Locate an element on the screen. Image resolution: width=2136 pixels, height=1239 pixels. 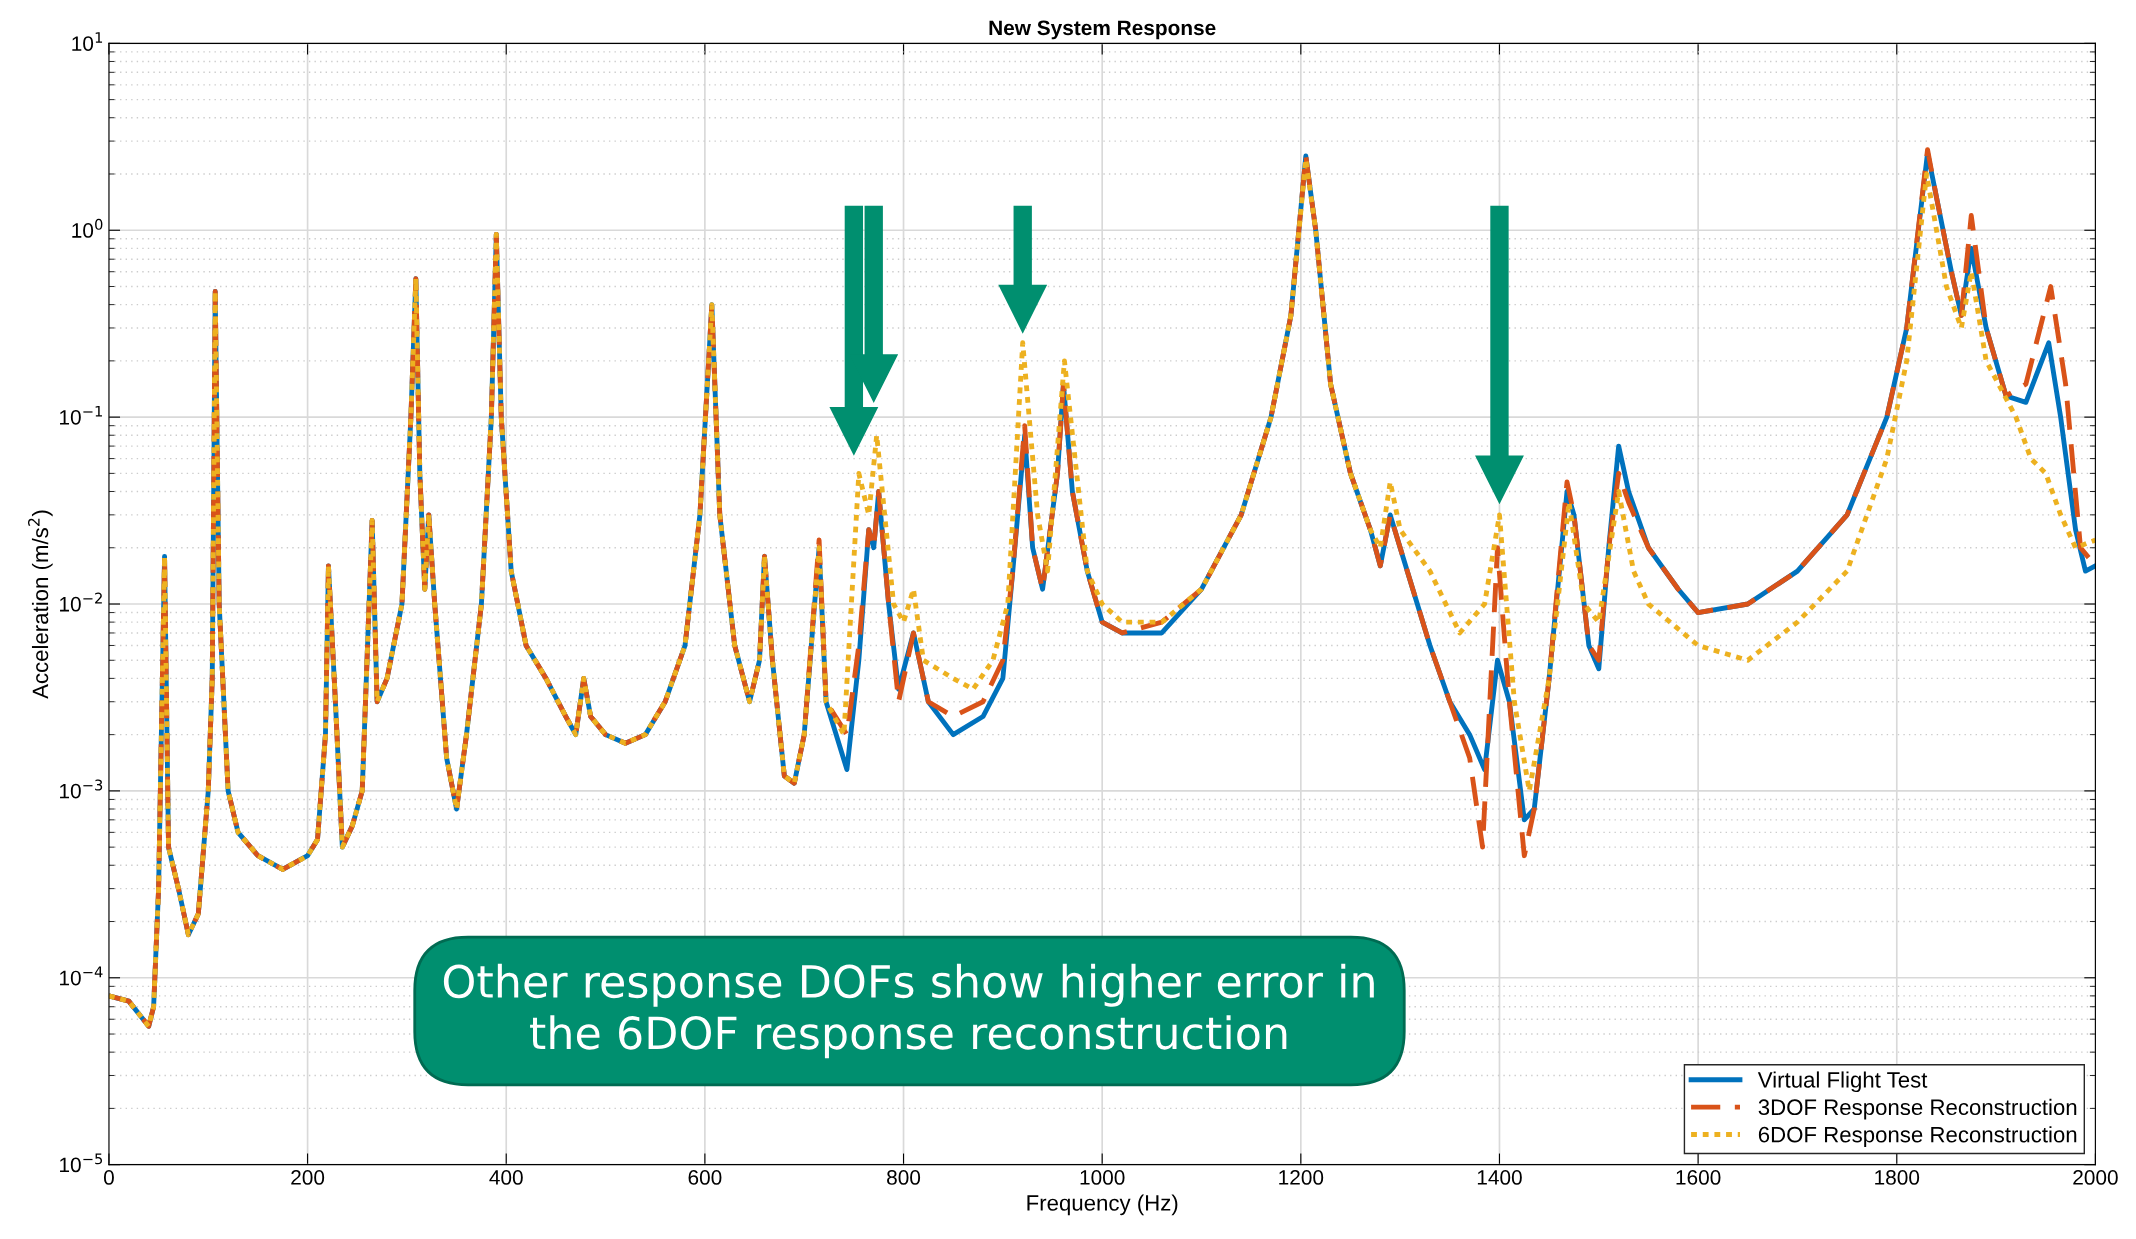
x-tick-label: 200 is located at coordinates (308, 1177).